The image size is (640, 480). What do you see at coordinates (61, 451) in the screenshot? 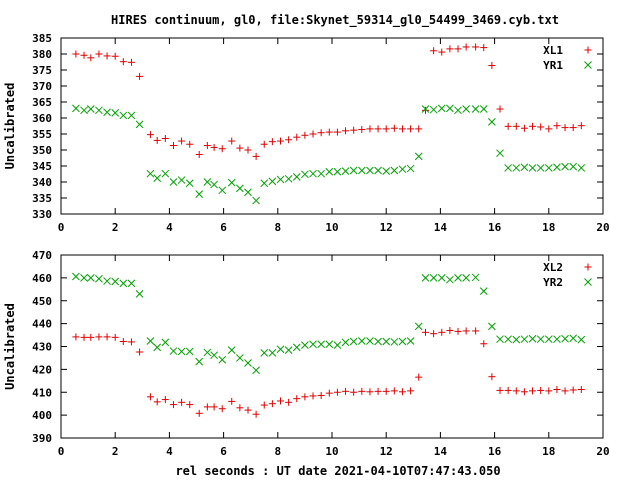
I see `x-tick-label: 0` at bounding box center [61, 451].